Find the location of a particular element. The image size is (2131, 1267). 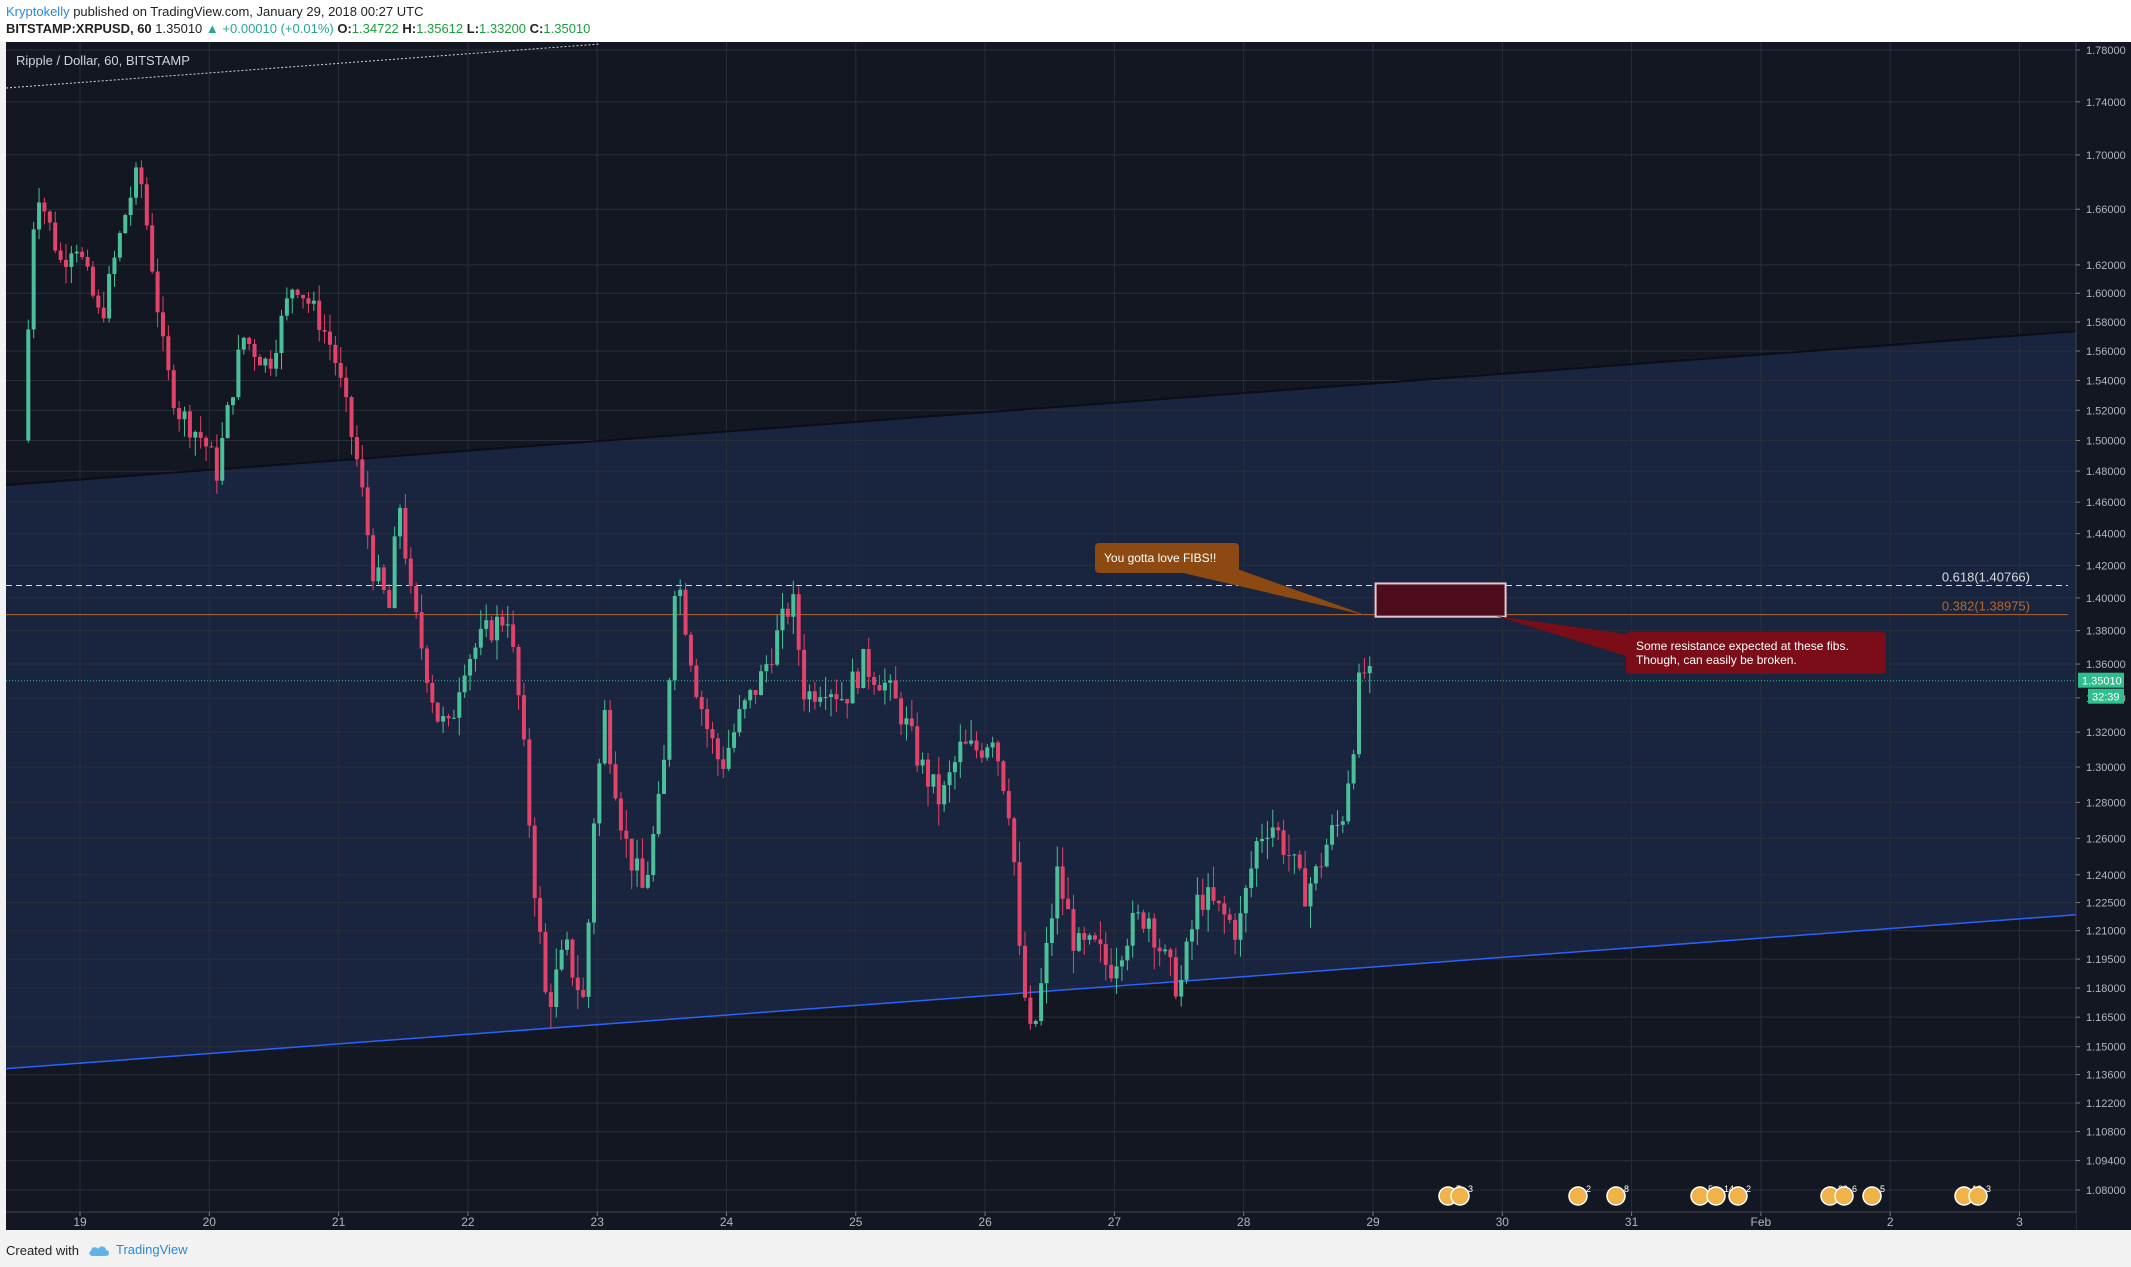

price-tick-label: 1.24000 is located at coordinates (2106, 876).